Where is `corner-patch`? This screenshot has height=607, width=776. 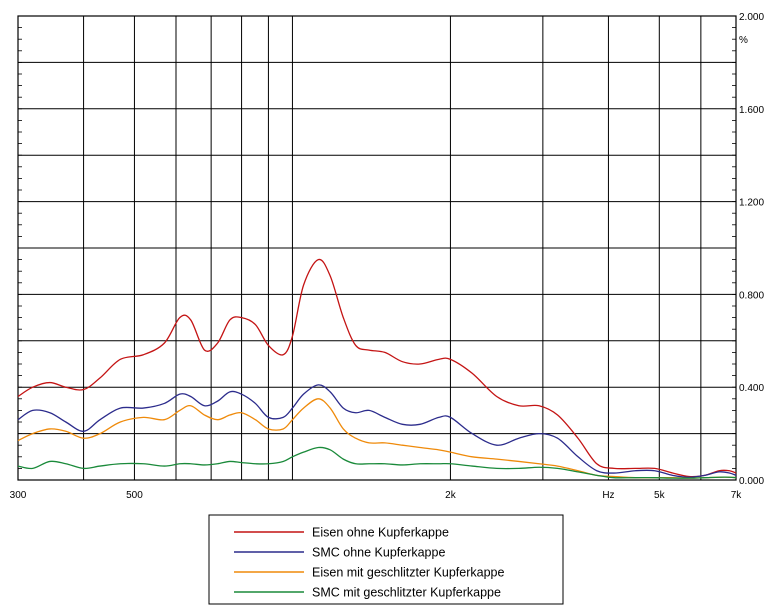
corner-patch is located at coordinates (722, 24).